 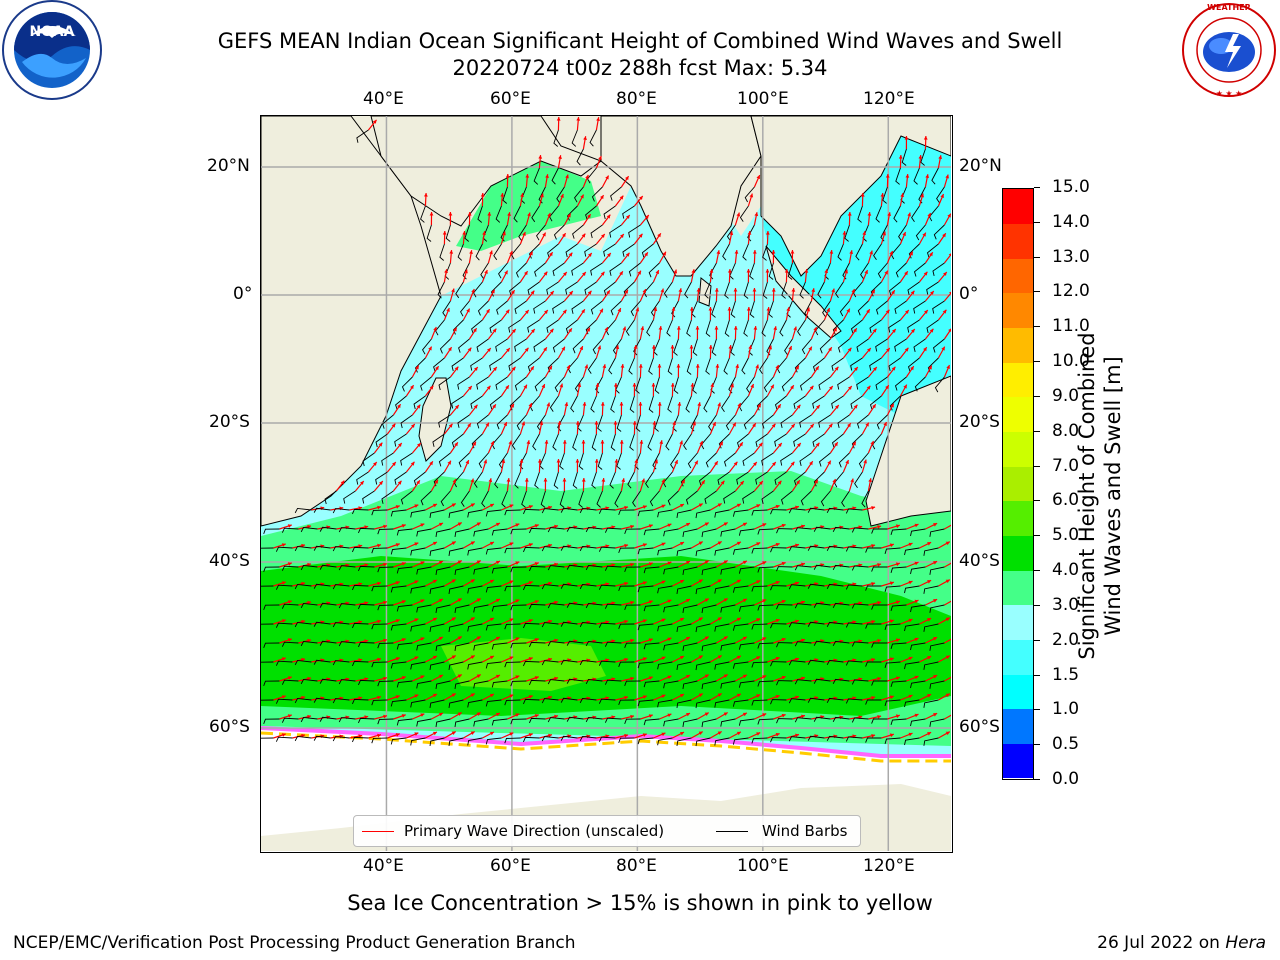 I want to click on left-lat-label-40s: 40°S, so click(x=229, y=561).